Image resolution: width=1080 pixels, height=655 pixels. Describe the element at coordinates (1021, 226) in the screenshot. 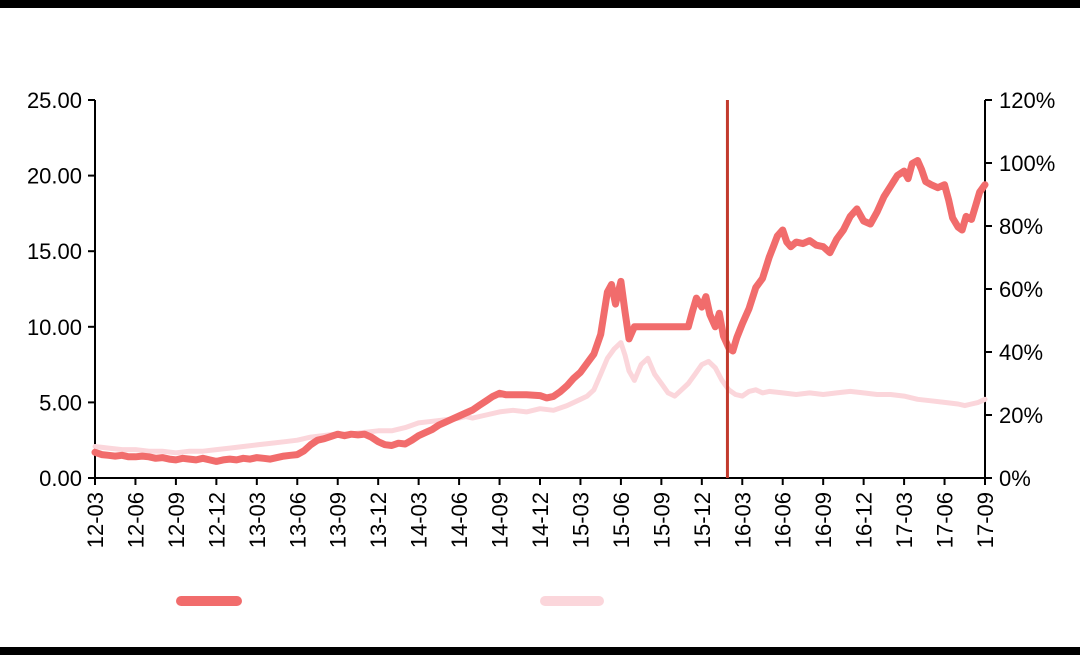

I see `right-axis-tick-label: 80%` at that location.